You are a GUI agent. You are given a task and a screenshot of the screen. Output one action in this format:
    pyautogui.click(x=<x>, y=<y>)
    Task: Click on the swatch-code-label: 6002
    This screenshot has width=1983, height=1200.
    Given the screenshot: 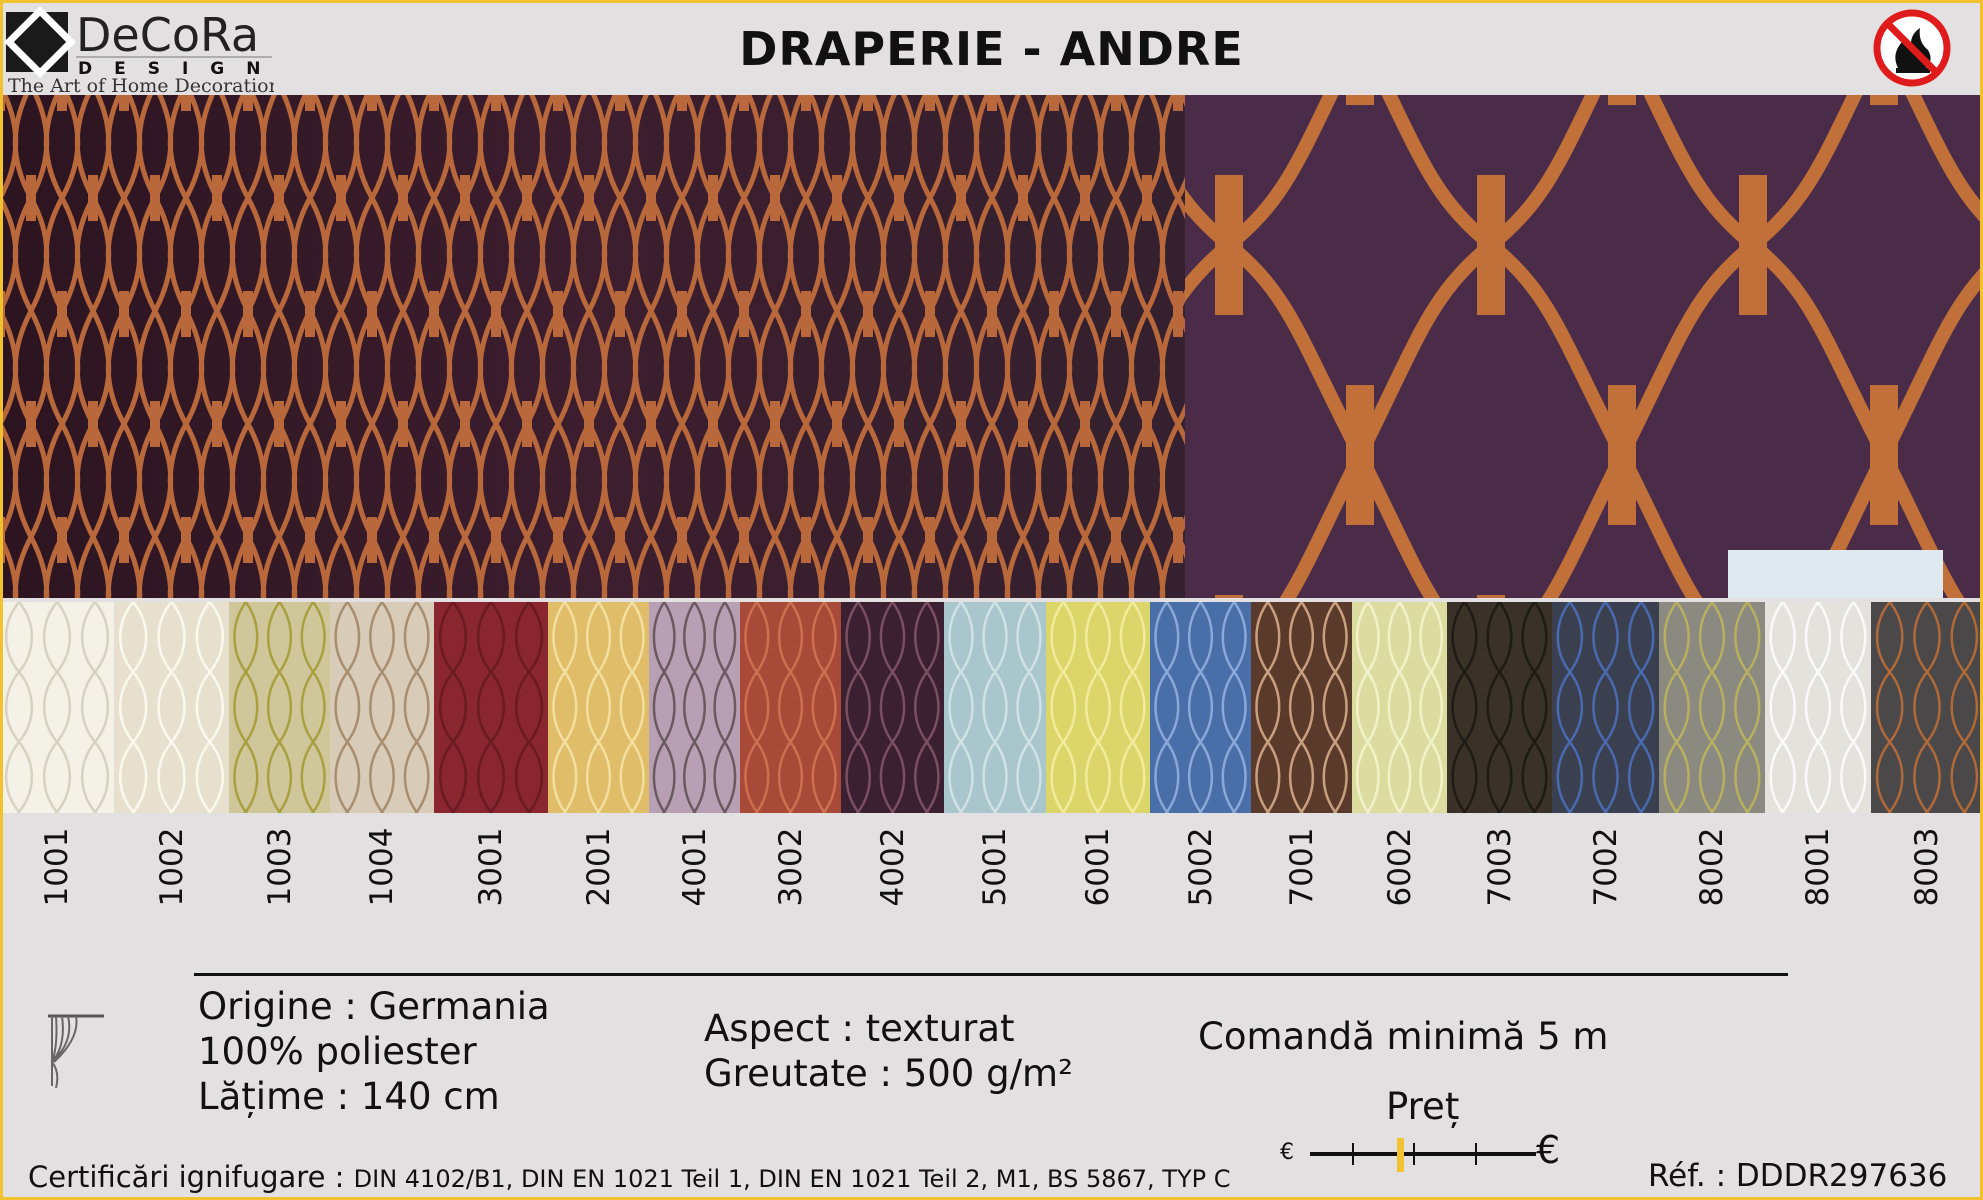 What is the action you would take?
    pyautogui.click(x=1400, y=867)
    